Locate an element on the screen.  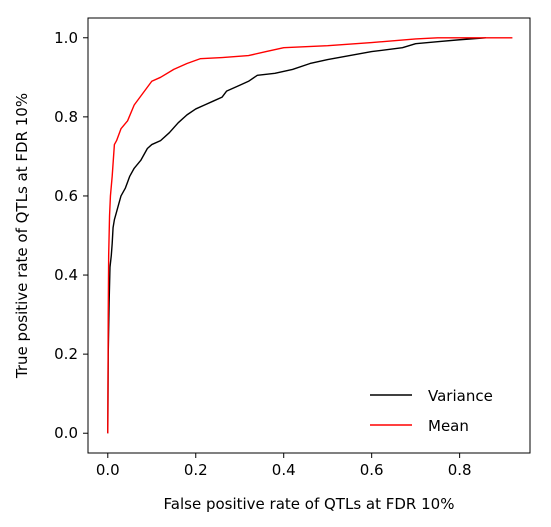
y-tick-label: 0.2 is located at coordinates (66, 354).